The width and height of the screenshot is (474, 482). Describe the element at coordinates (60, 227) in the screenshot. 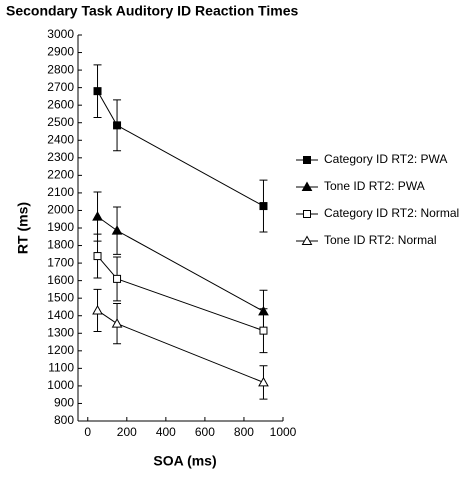

I see `y-tick-label: 1900` at that location.